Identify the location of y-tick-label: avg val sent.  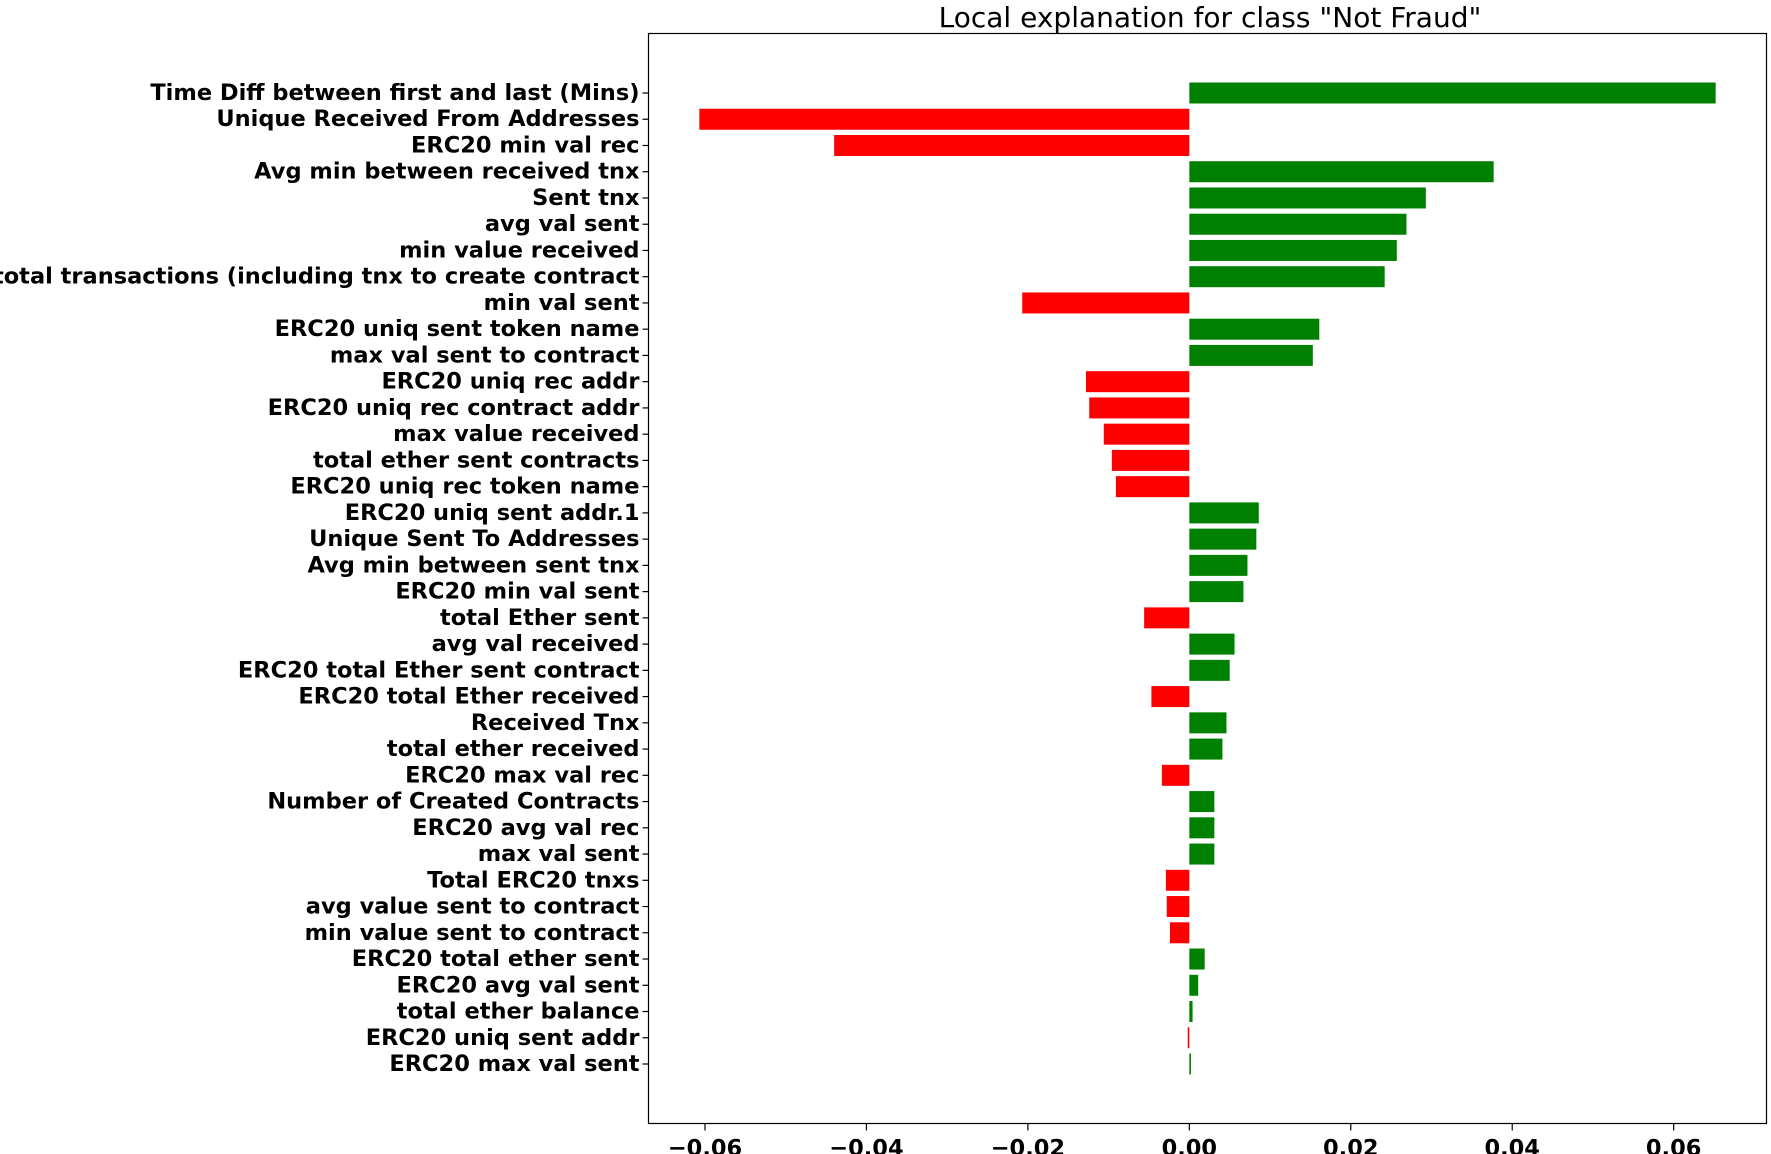
(562, 224).